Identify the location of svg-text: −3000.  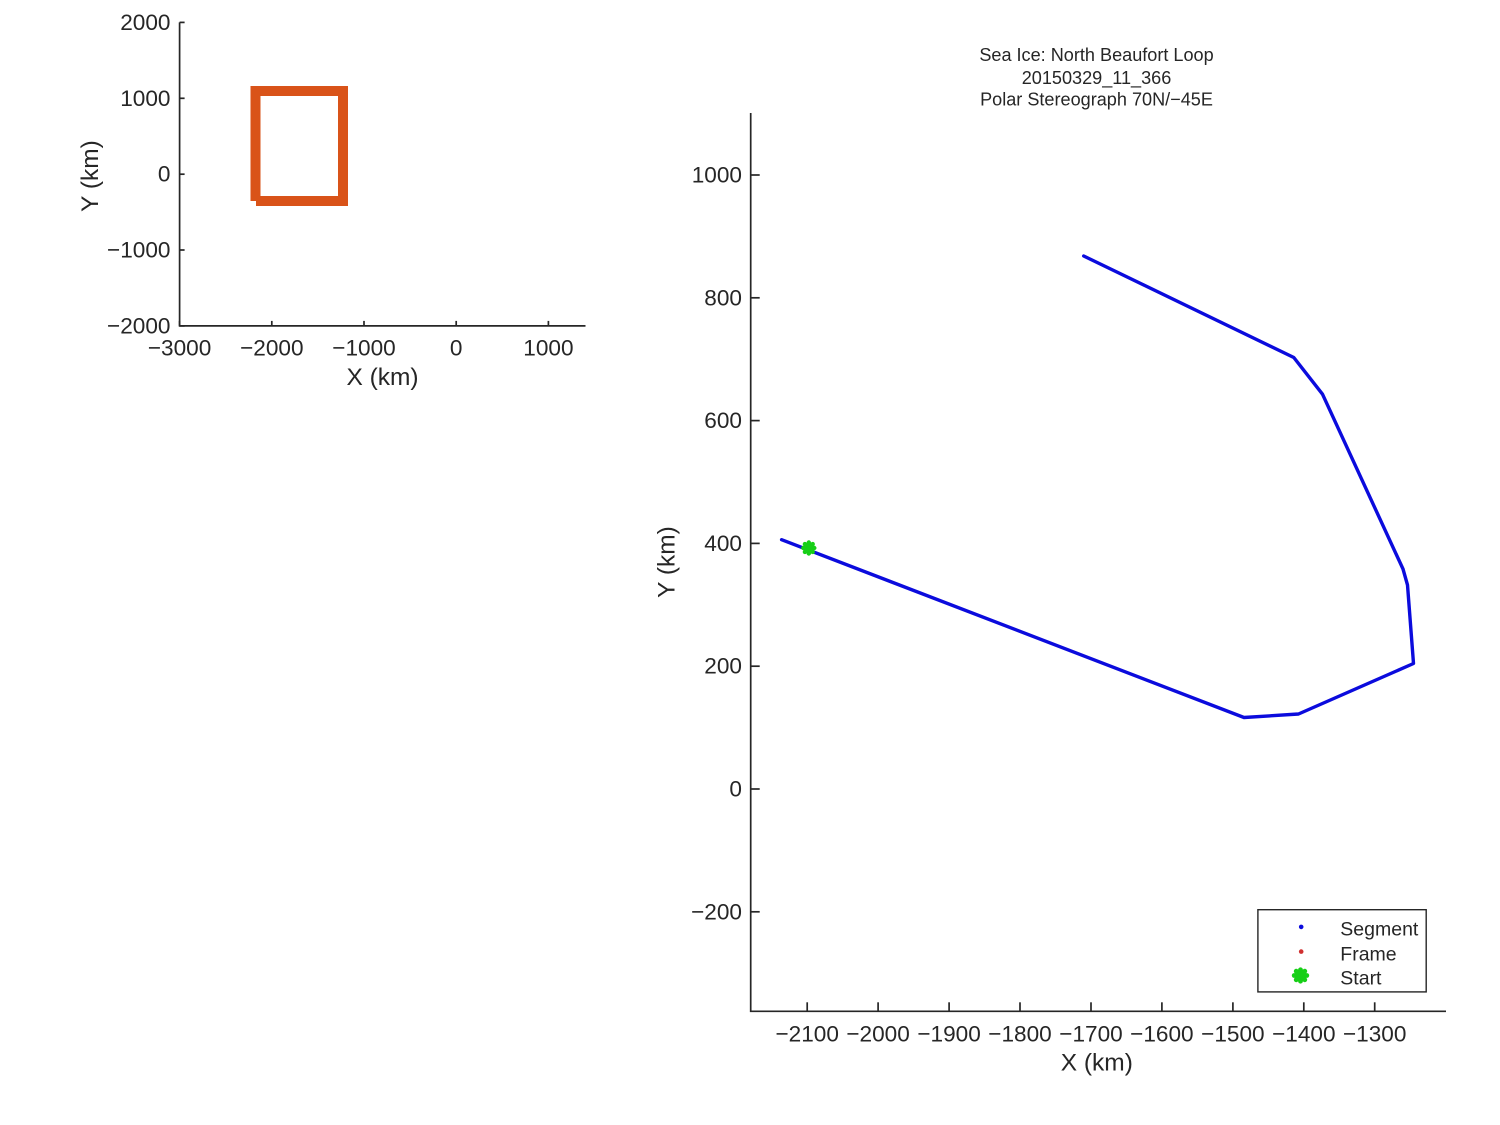
(179, 348).